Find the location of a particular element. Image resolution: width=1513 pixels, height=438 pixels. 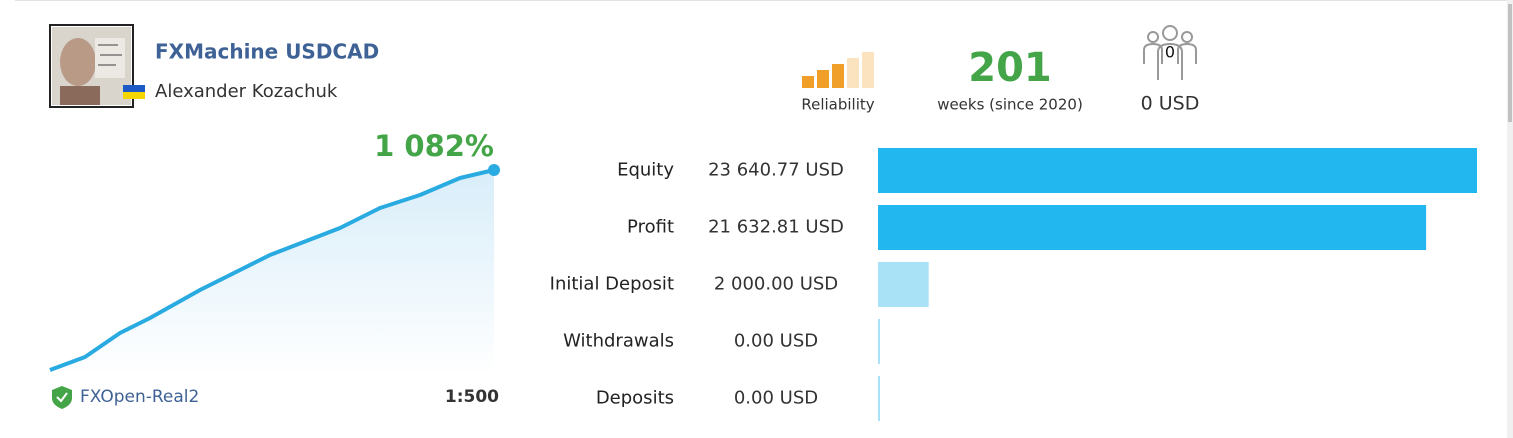

reliability-icon is located at coordinates (838, 70).